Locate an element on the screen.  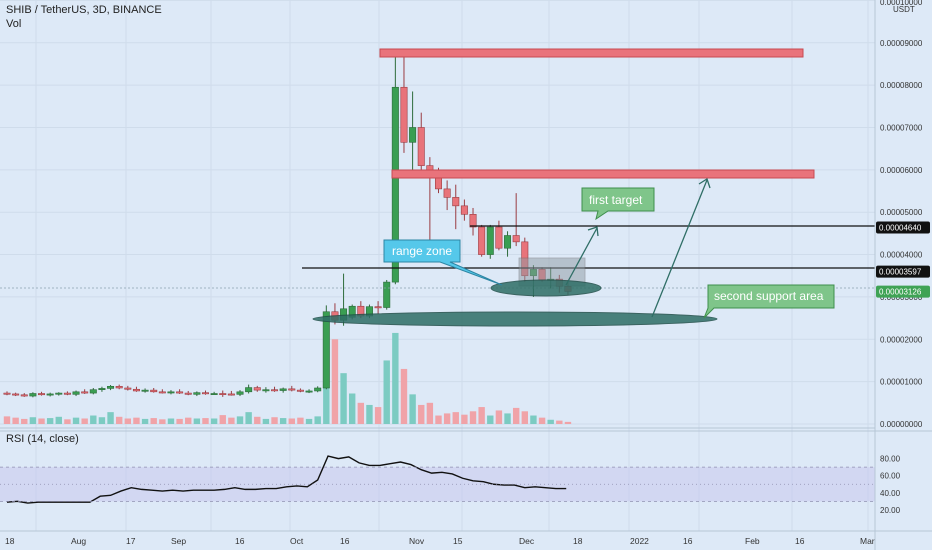
range-zone-label: range zone is located at coordinates (422, 251).